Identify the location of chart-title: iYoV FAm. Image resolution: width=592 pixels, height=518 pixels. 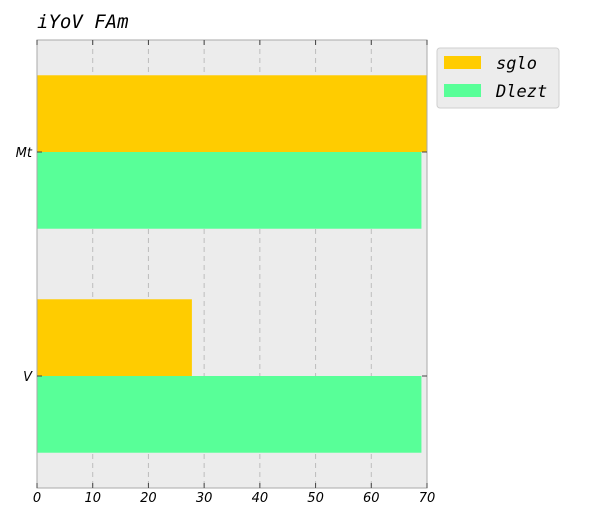
(83, 22).